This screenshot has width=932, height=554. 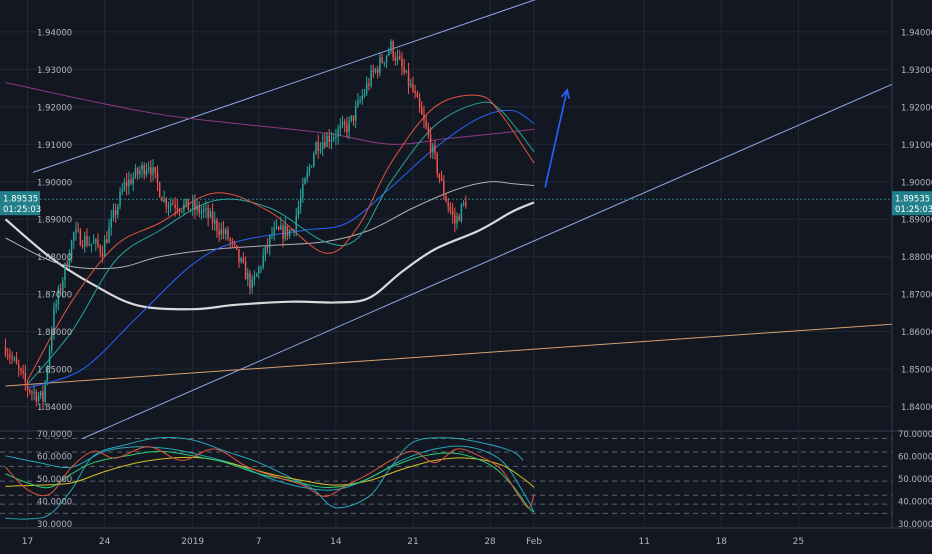 What do you see at coordinates (20, 200) in the screenshot?
I see `current-price-label-left: 1.89535` at bounding box center [20, 200].